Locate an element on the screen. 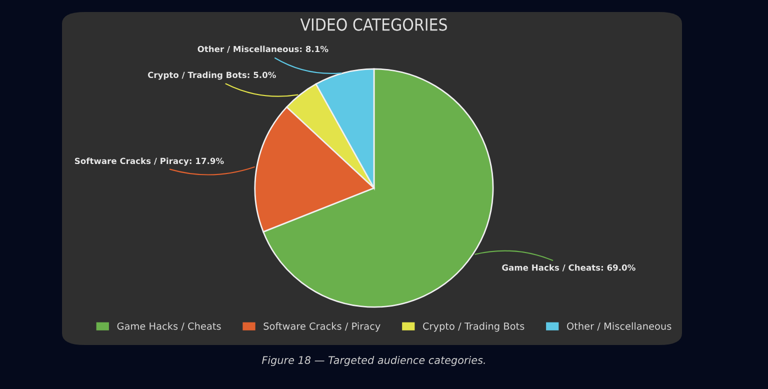  data-label: Crypto / Trading Bots: 5.0% is located at coordinates (212, 76).